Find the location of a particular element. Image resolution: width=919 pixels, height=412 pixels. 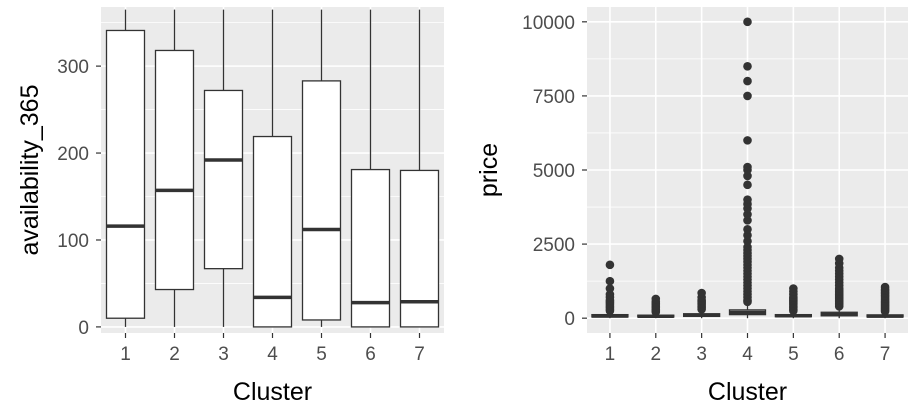

y-tick-label: 7500 is located at coordinates (554, 97).